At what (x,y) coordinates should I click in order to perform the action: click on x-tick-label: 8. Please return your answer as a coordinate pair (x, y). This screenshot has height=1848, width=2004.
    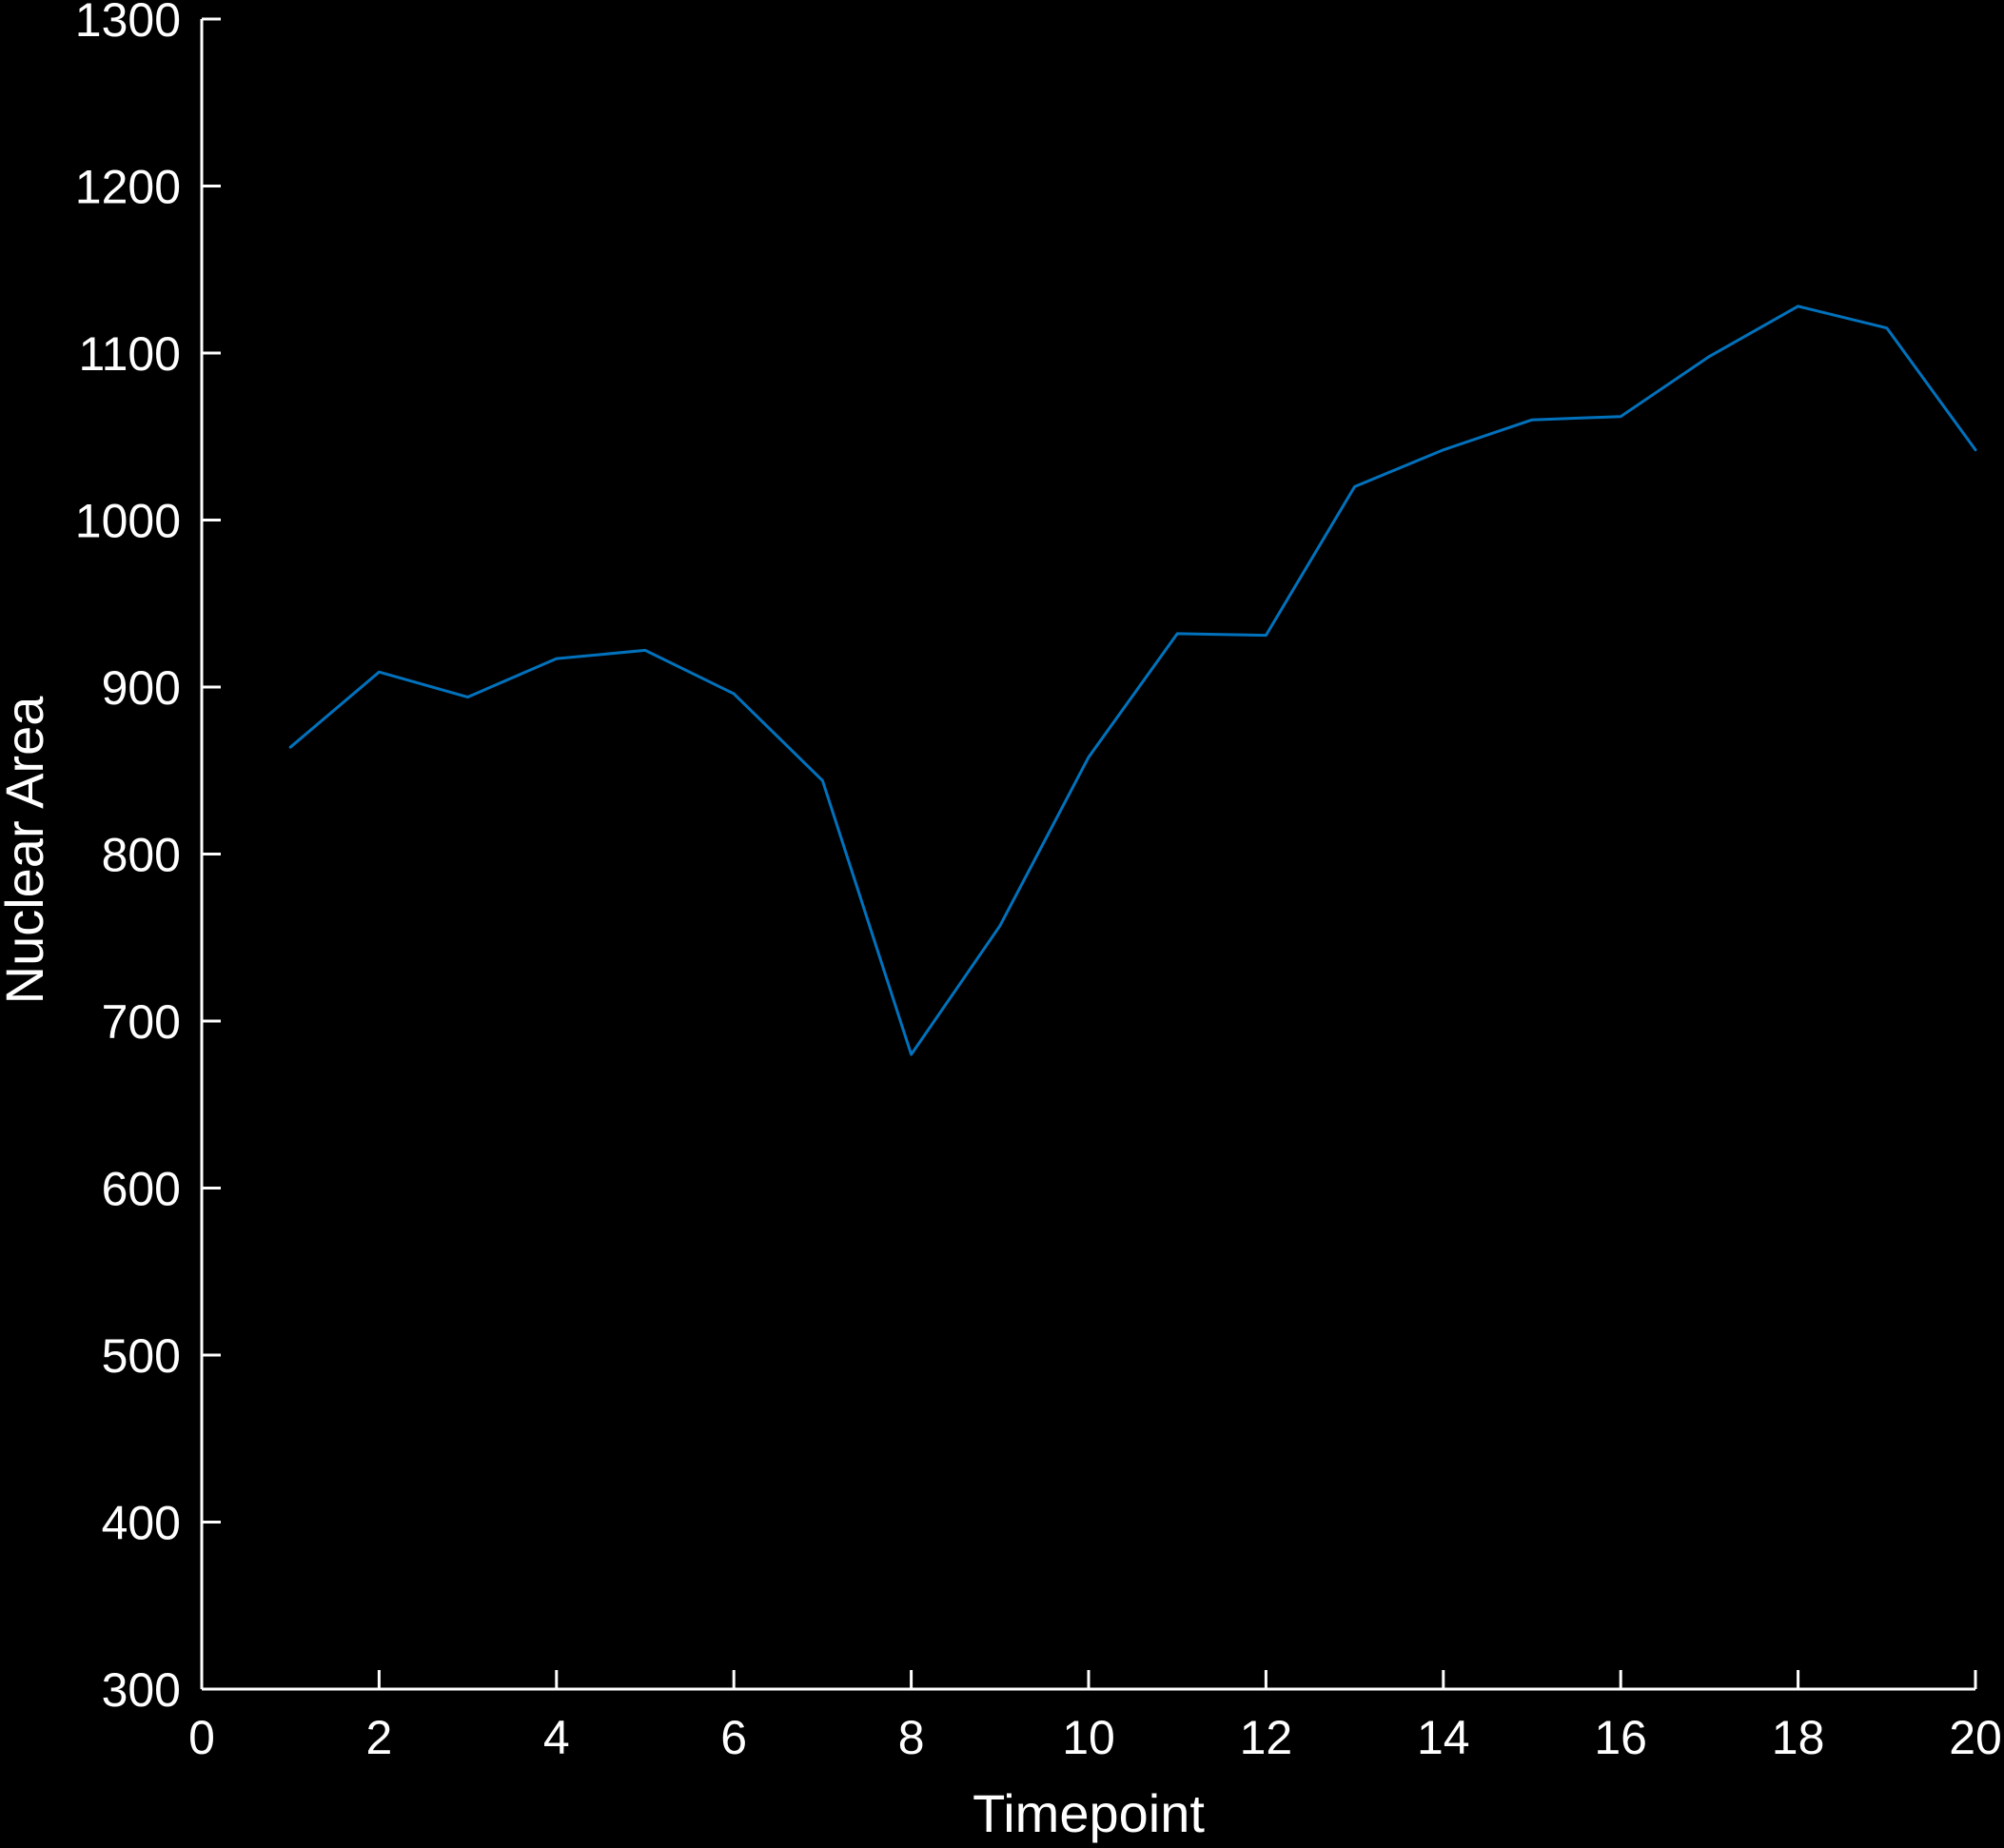
    Looking at the image, I should click on (911, 1737).